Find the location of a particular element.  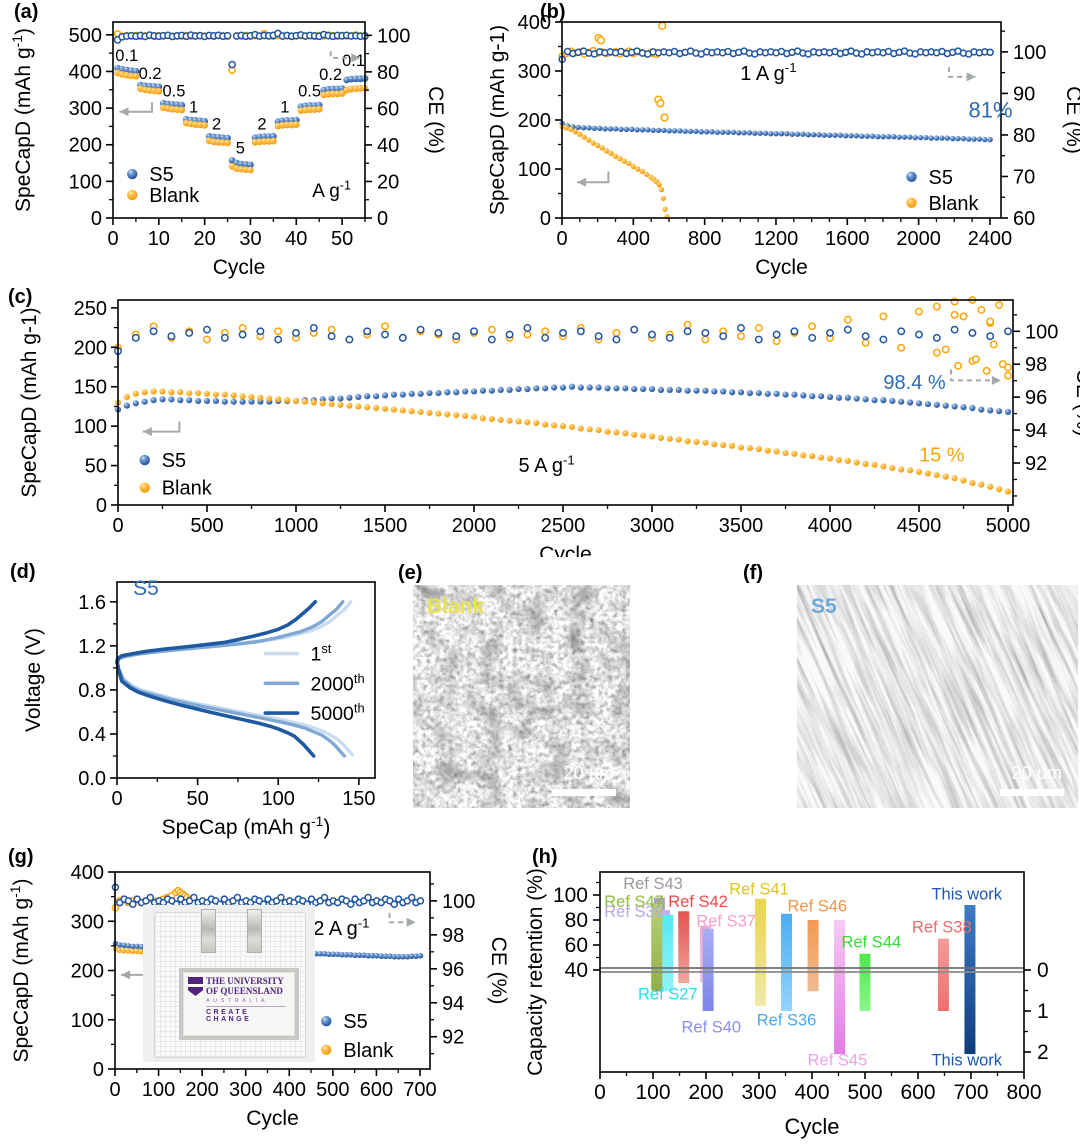

svg-text: 1.2 is located at coordinates (92, 647).